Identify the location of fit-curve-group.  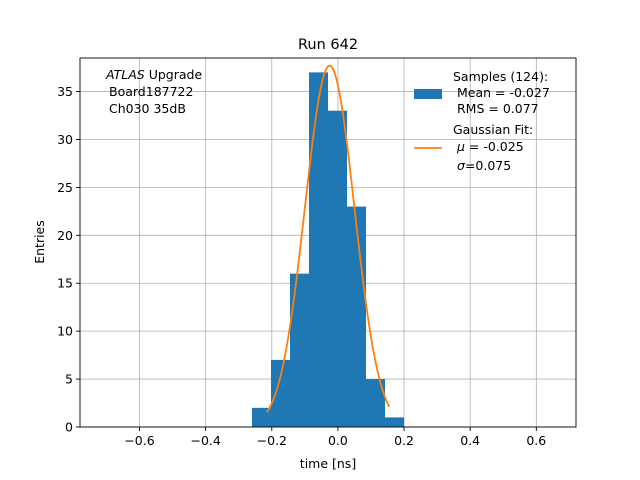
(328, 238).